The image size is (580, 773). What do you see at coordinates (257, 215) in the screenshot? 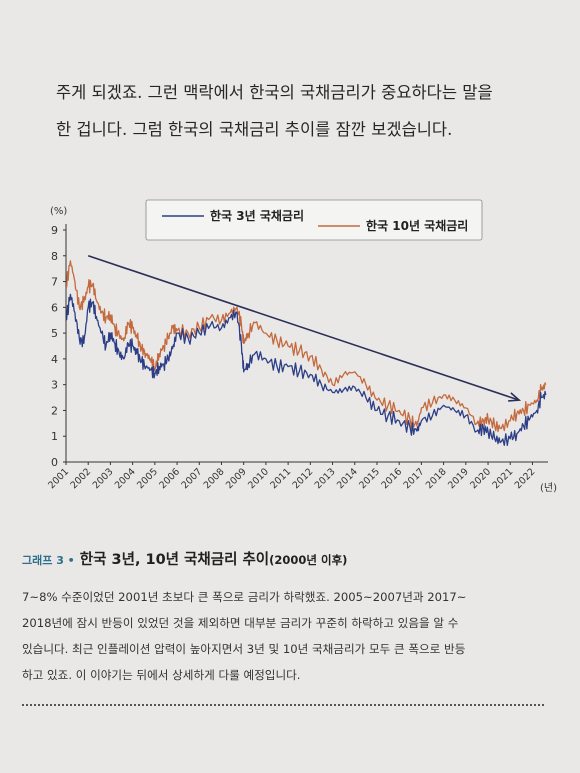
I see `legend-label-3y: 한국 3년 국채금리` at bounding box center [257, 215].